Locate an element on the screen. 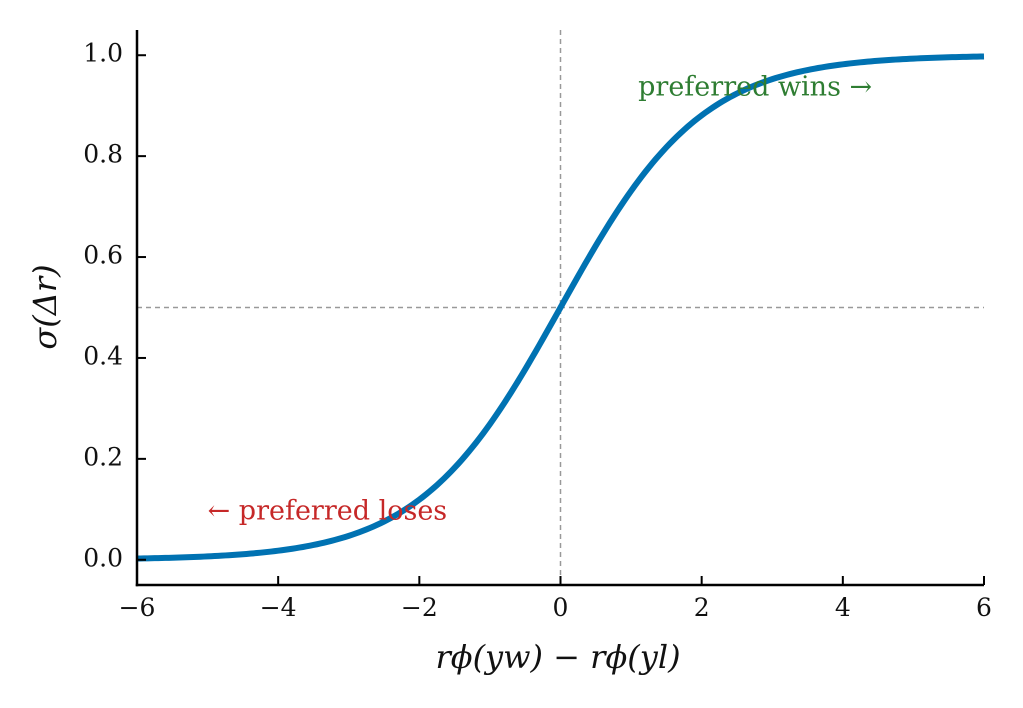  x-axis-label: rϕ(yw) − rϕ(yl) is located at coordinates (557, 657).